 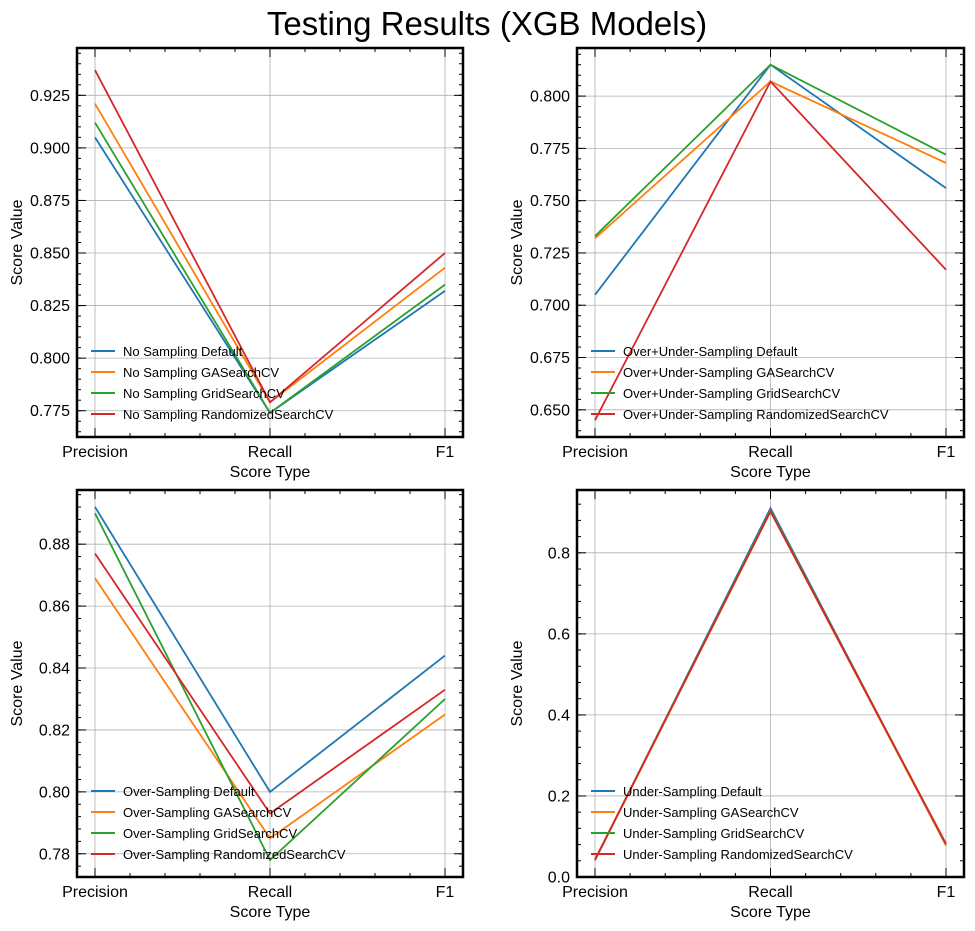 I want to click on legend-label: Over-Sampling Default, so click(x=189, y=791).